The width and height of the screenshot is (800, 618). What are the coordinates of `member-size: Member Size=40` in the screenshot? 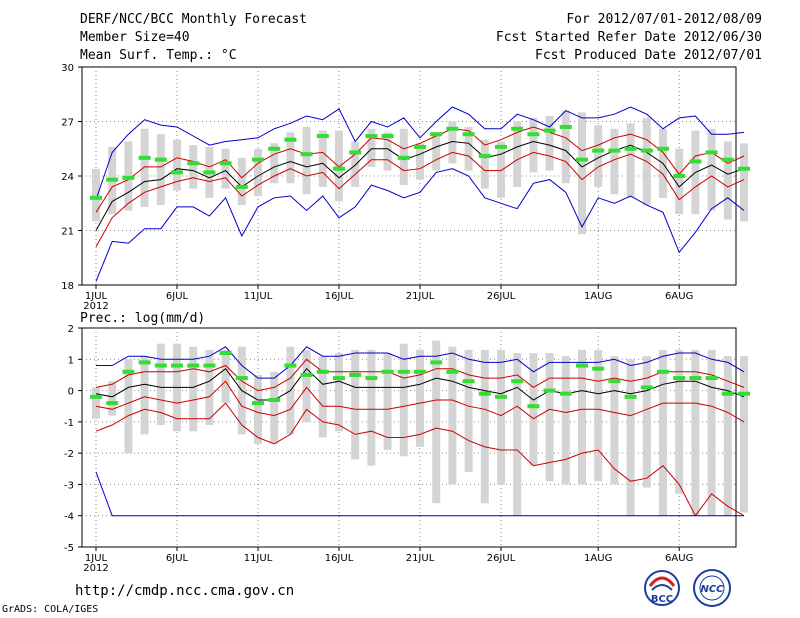 It's located at (135, 37).